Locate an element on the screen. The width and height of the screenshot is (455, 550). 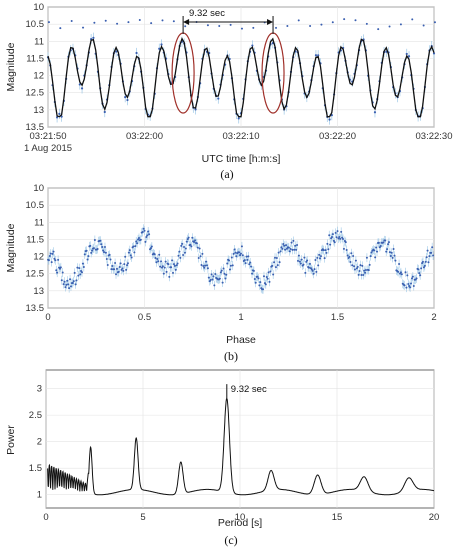
panel-b-x-tick-label: 0.5 is located at coordinates (144, 317).